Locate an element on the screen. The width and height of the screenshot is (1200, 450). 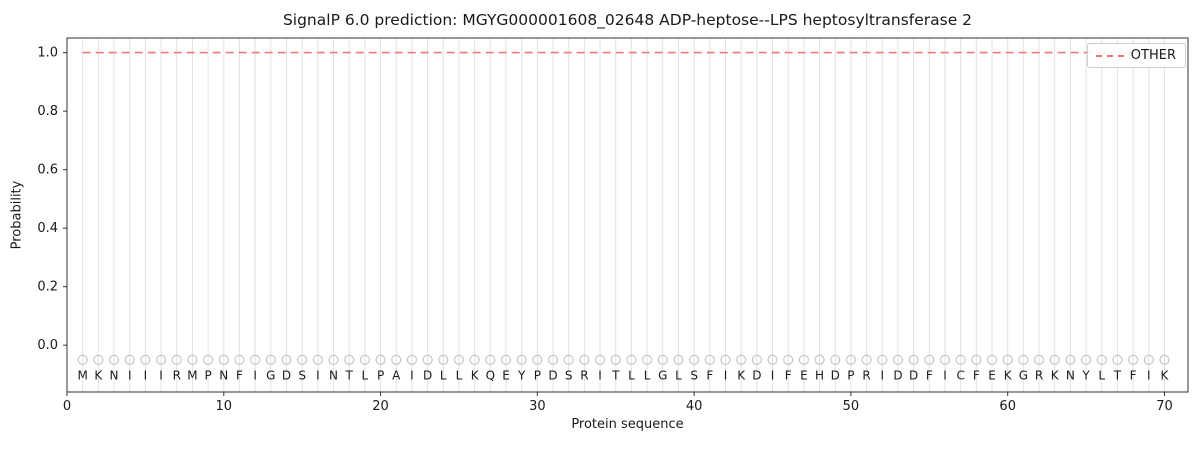
residue-letter: Q is located at coordinates (490, 375).